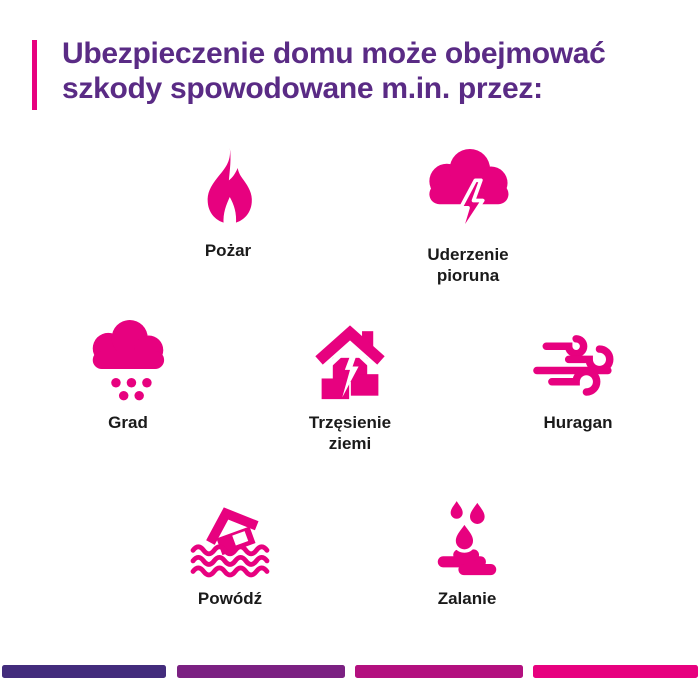 Image resolution: width=700 pixels, height=678 pixels. I want to click on item-zalanie: Zalanie, so click(467, 552).